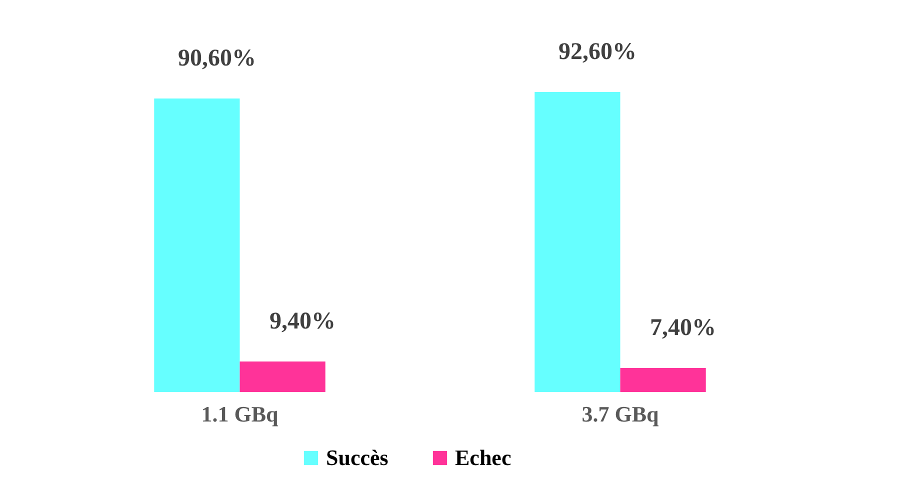 This screenshot has height=485, width=906. I want to click on legend-label: Succès, so click(357, 457).